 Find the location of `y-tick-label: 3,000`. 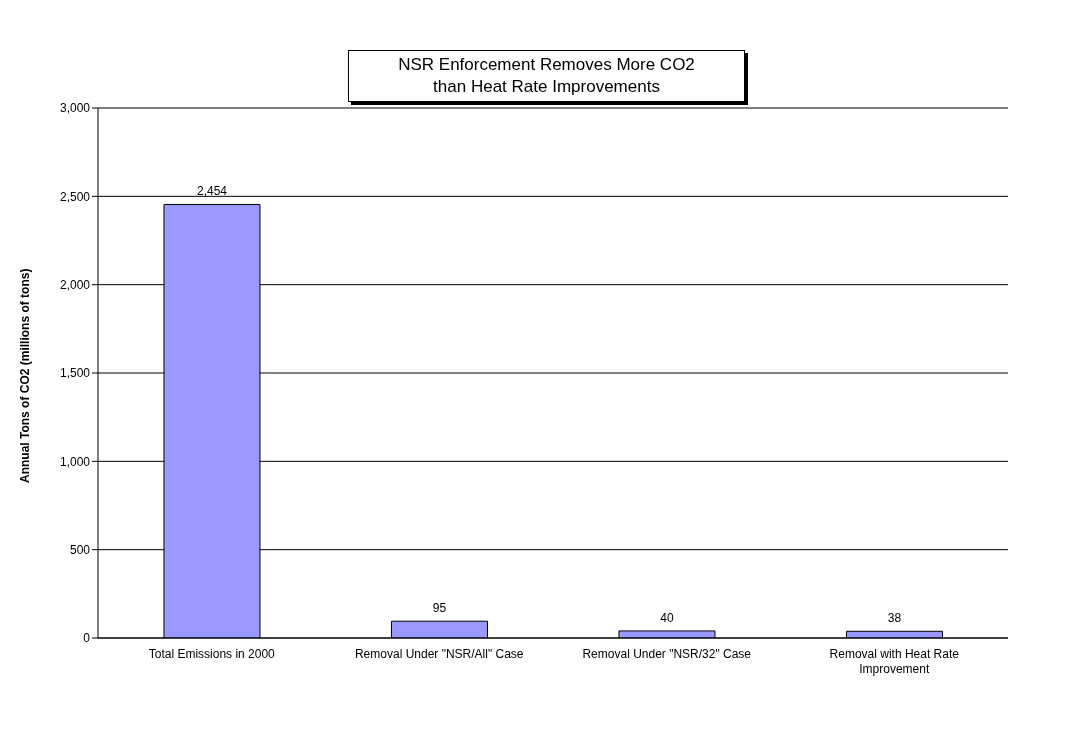

y-tick-label: 3,000 is located at coordinates (75, 108).